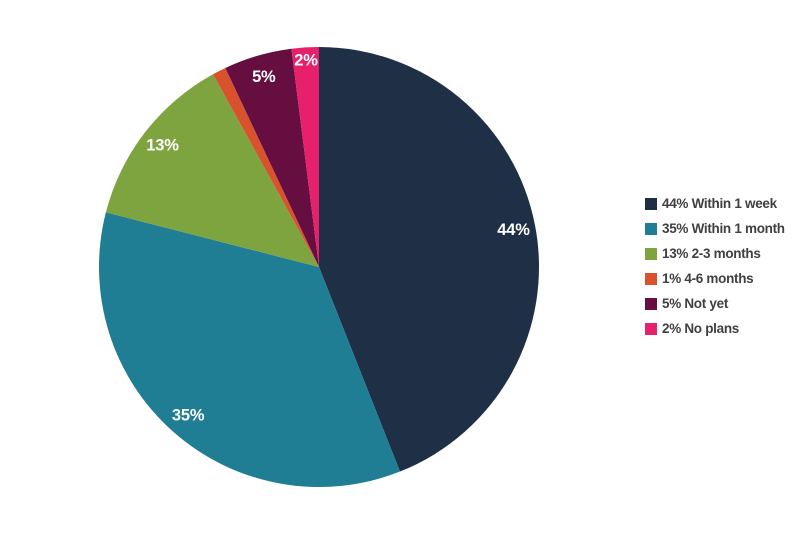 The image size is (800, 534). I want to click on legend-item: 1% 4-6 months, so click(715, 278).